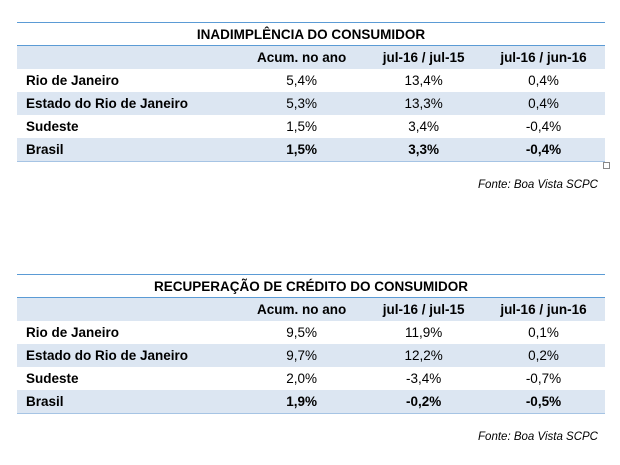 The image size is (620, 465). Describe the element at coordinates (543, 355) in the screenshot. I see `cell-mom: 0,2%` at that location.